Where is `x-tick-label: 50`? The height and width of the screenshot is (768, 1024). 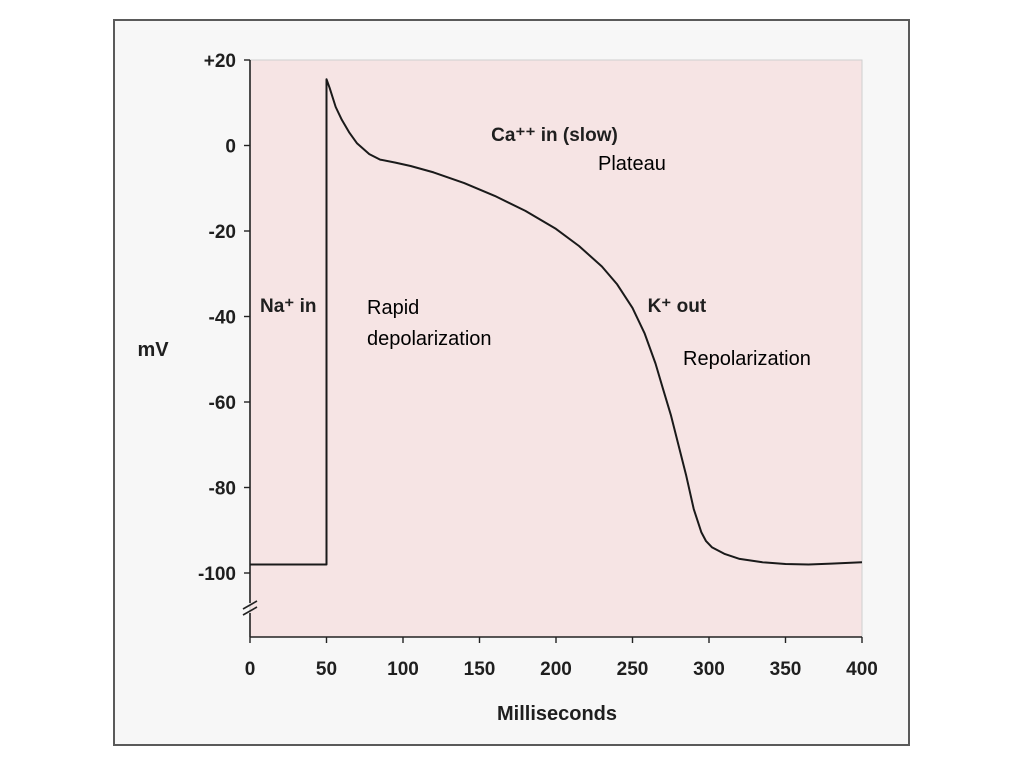
x-tick-label: 50 is located at coordinates (326, 669).